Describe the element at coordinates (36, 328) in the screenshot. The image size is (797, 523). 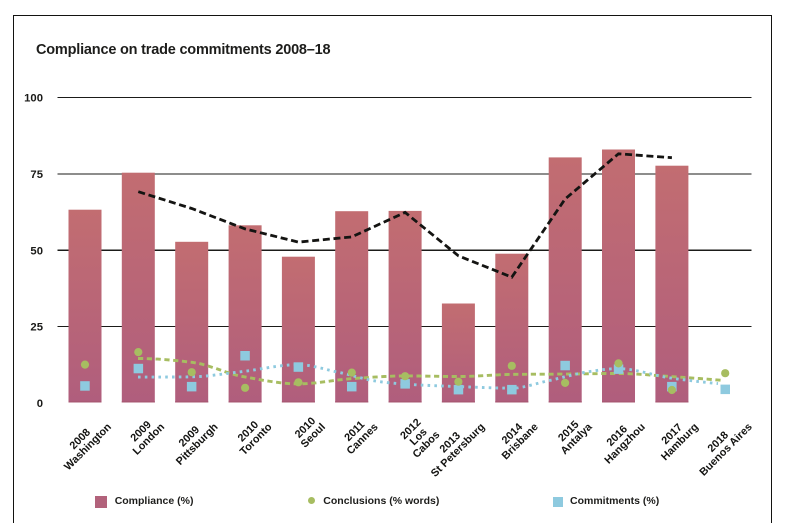
I see `svg-text: 25` at that location.